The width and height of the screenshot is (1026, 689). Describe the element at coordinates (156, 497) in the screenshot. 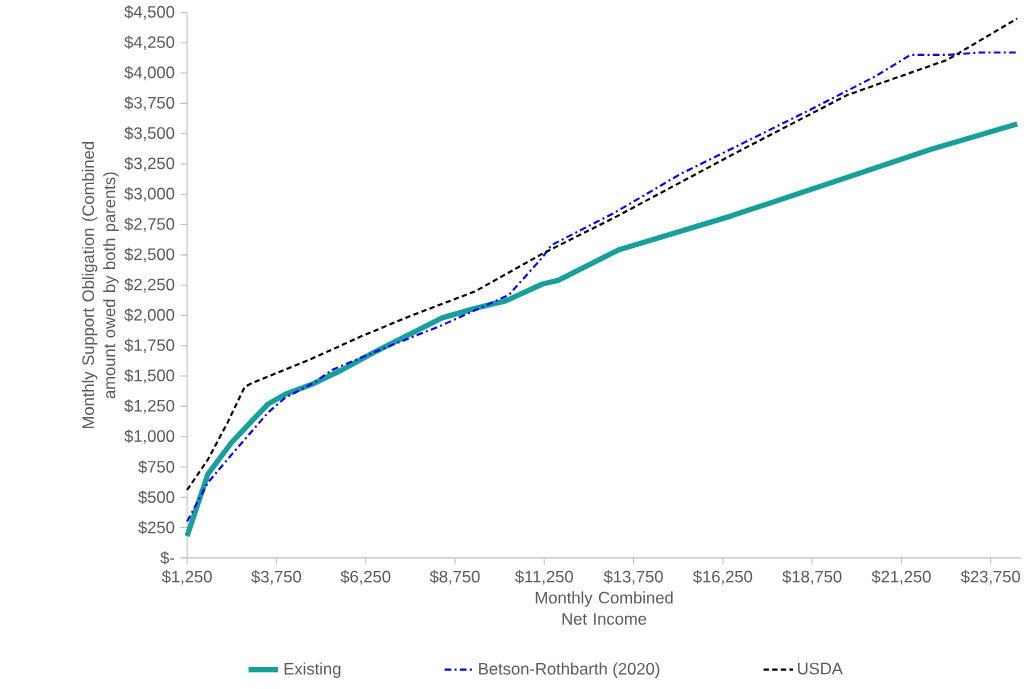

I see `y-tick-label: $500` at that location.